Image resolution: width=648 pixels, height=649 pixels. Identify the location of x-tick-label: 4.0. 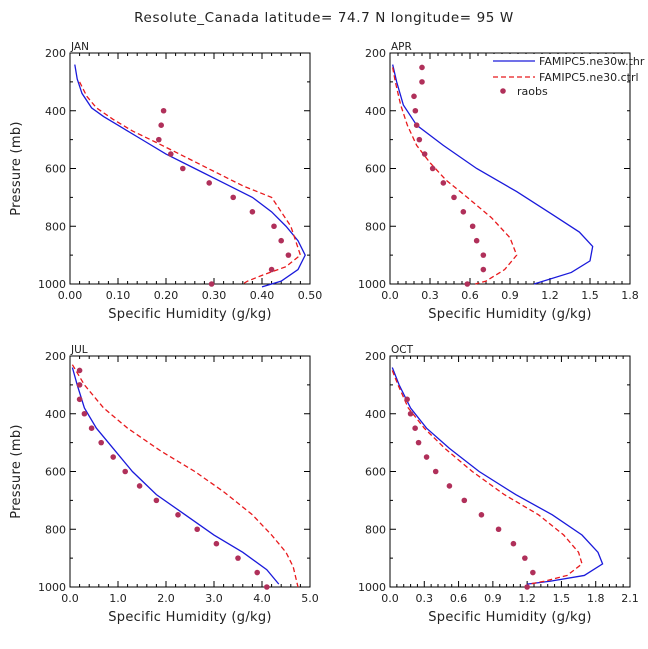
(262, 598).